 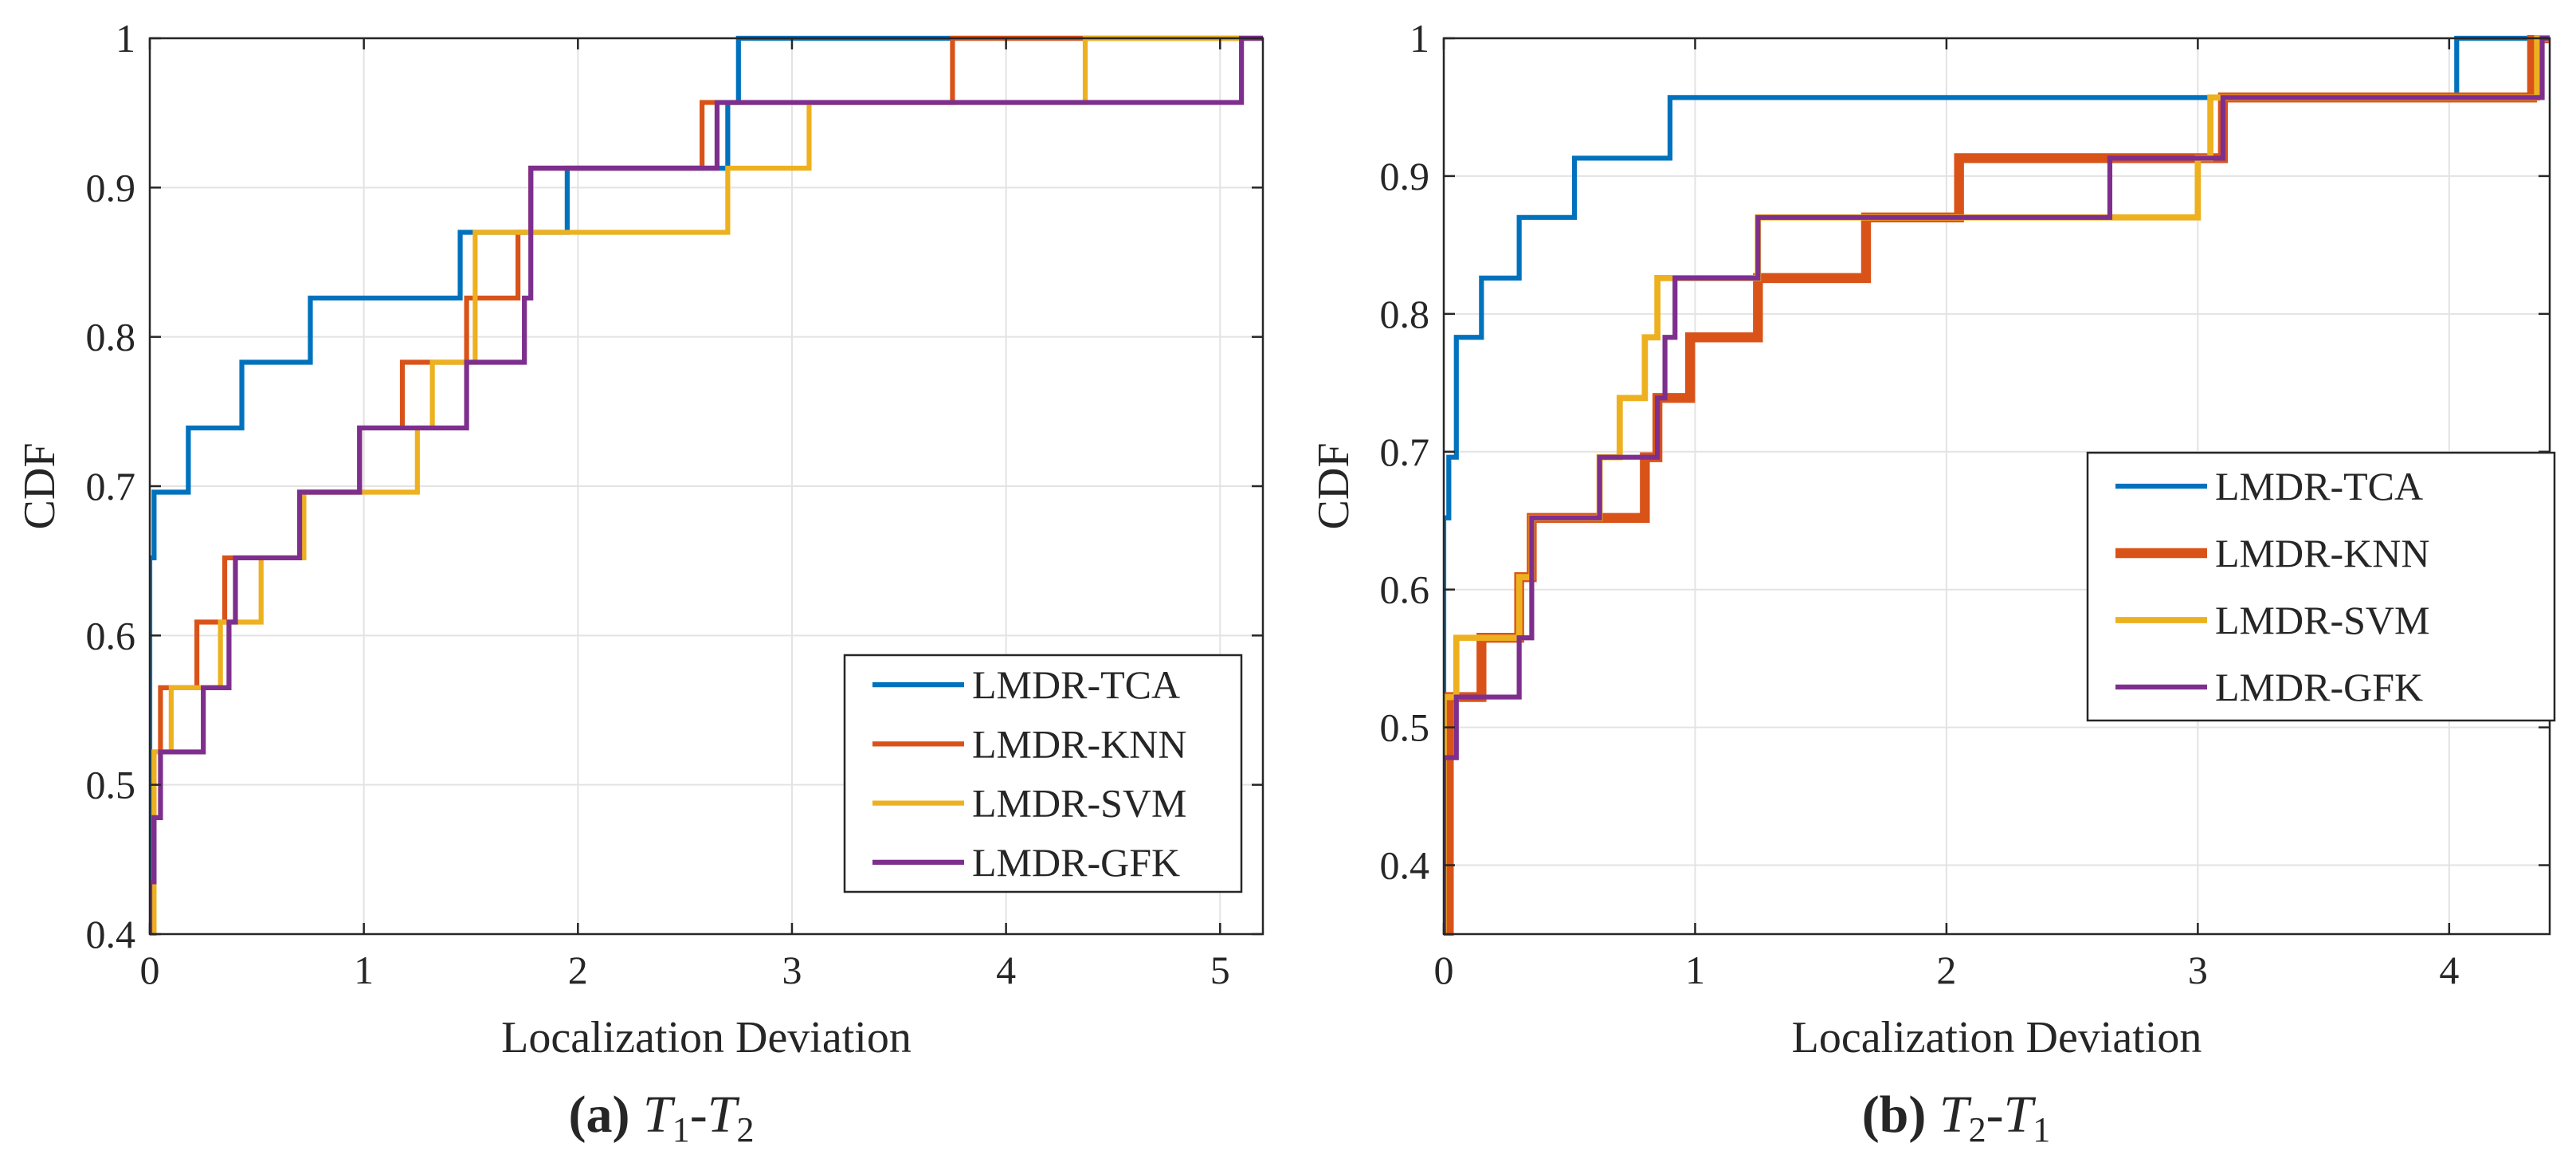 What do you see at coordinates (745, 1129) in the screenshot?
I see `caption-sub2: 2` at bounding box center [745, 1129].